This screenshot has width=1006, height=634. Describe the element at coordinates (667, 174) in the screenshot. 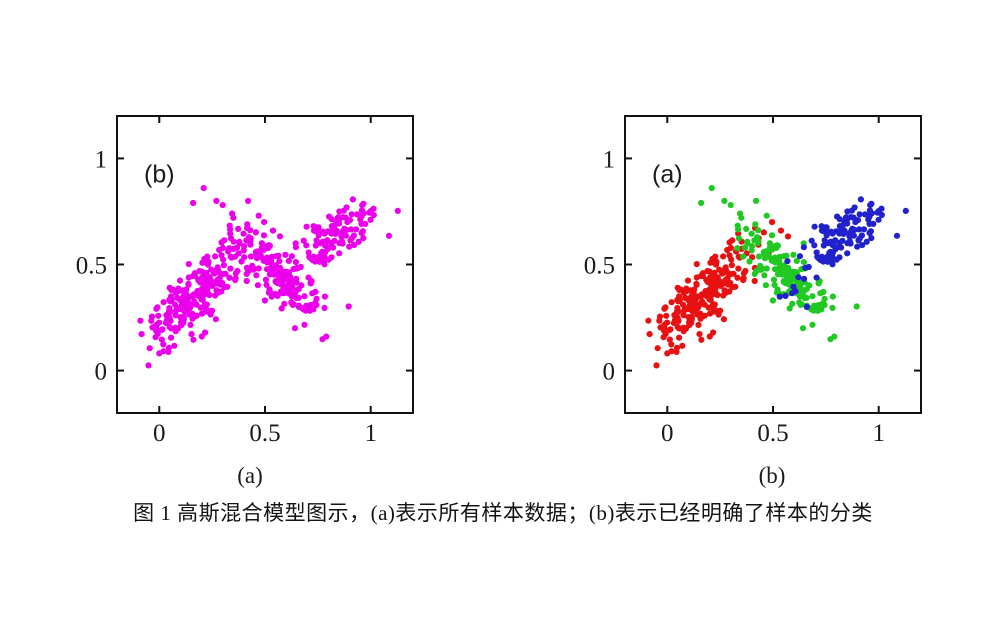

I see `panel-inner-label: (a)` at that location.